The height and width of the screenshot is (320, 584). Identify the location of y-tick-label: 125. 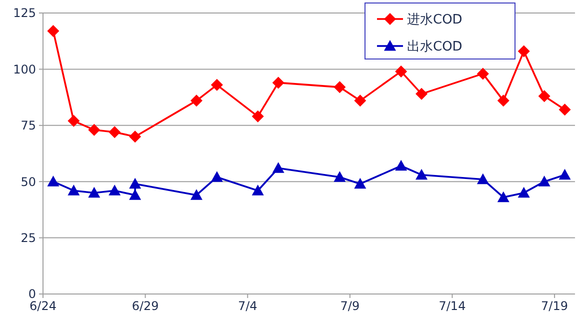
(24, 13).